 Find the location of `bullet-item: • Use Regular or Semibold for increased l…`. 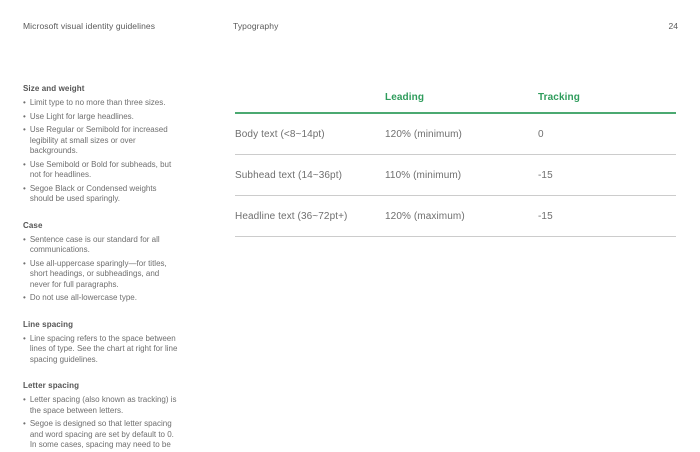

bullet-item: • Use Regular or Semibold for increased l… is located at coordinates (101, 141).